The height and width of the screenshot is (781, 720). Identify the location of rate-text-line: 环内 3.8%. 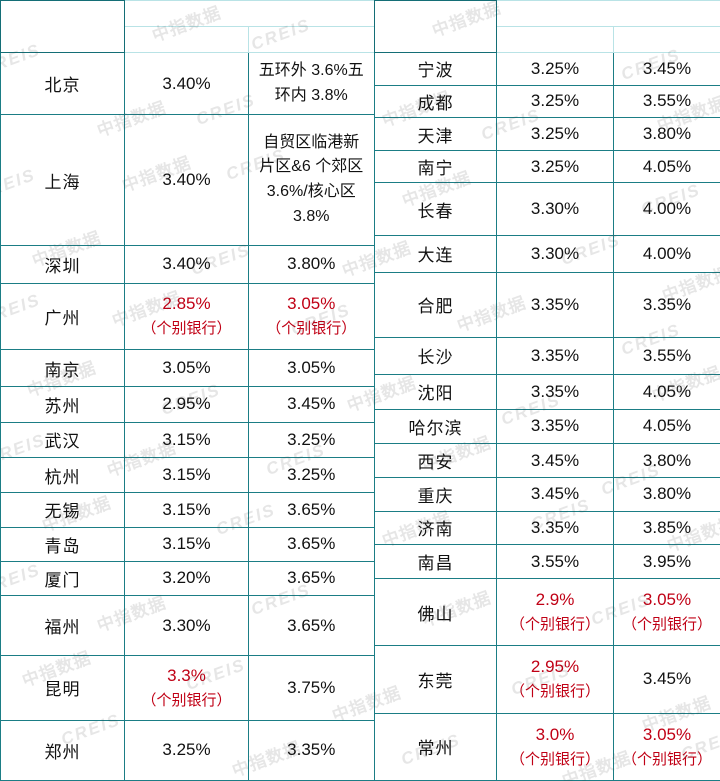
(311, 95).